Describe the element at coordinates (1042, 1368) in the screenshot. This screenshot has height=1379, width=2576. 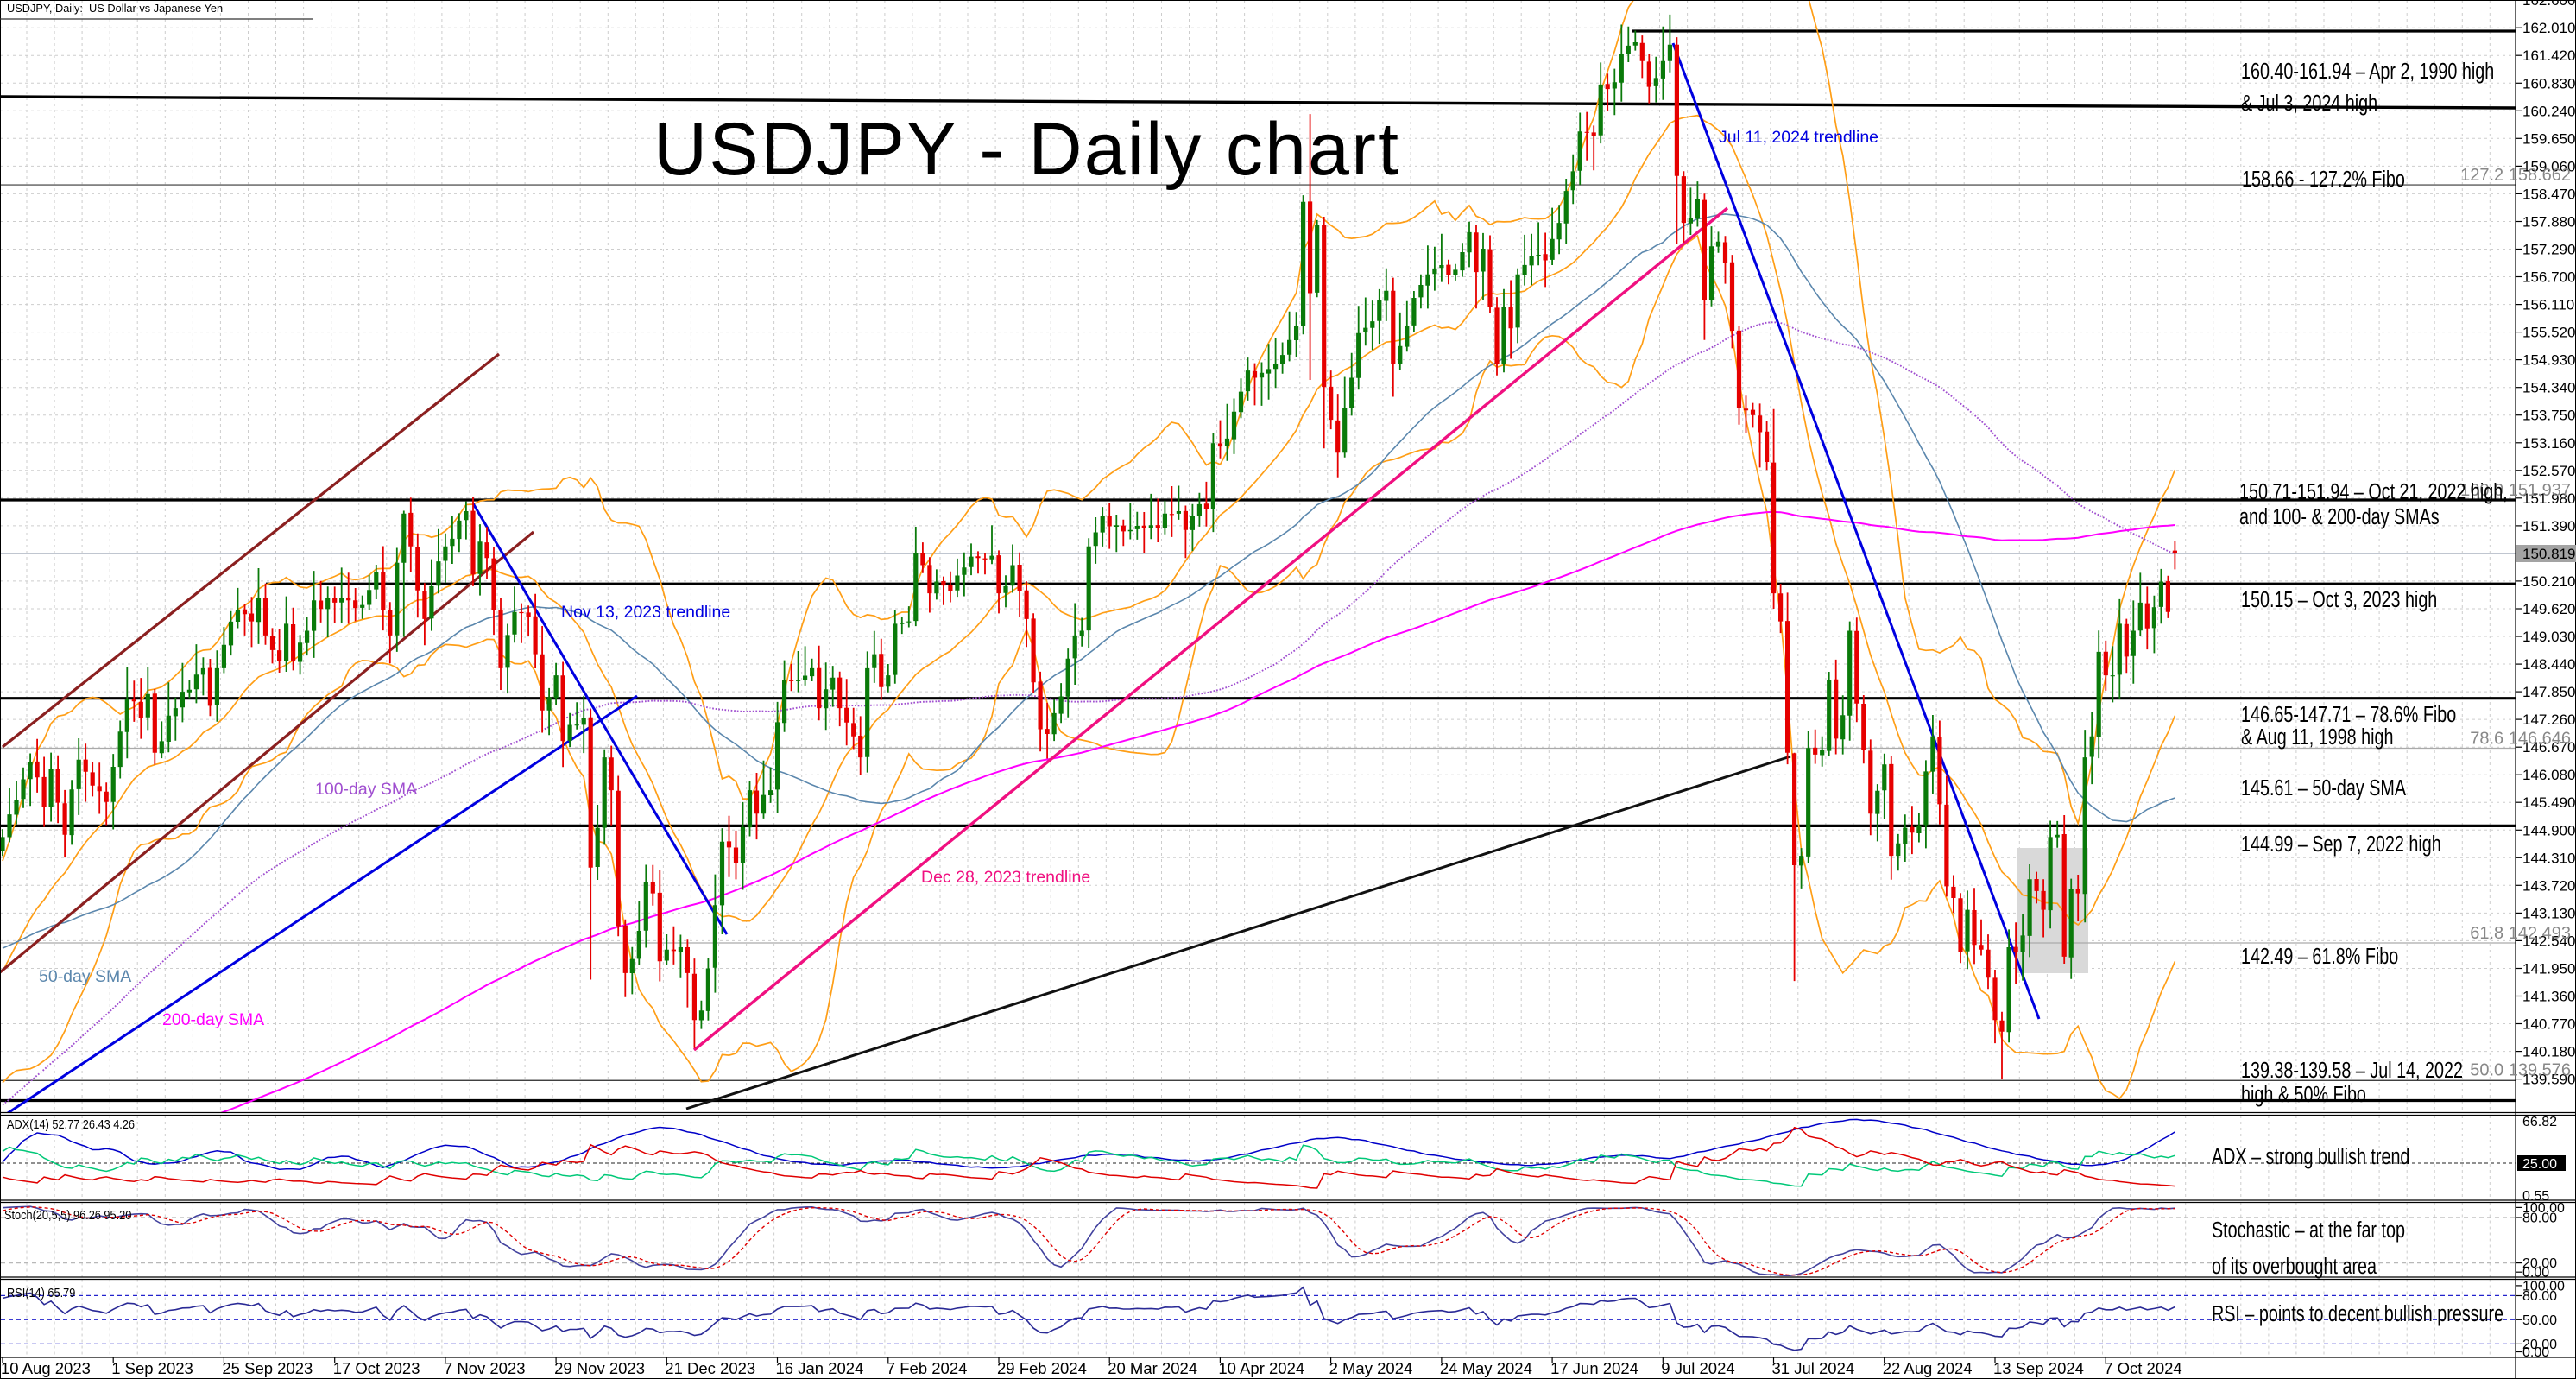
I see `svg-text: 29 Feb 2024` at that location.